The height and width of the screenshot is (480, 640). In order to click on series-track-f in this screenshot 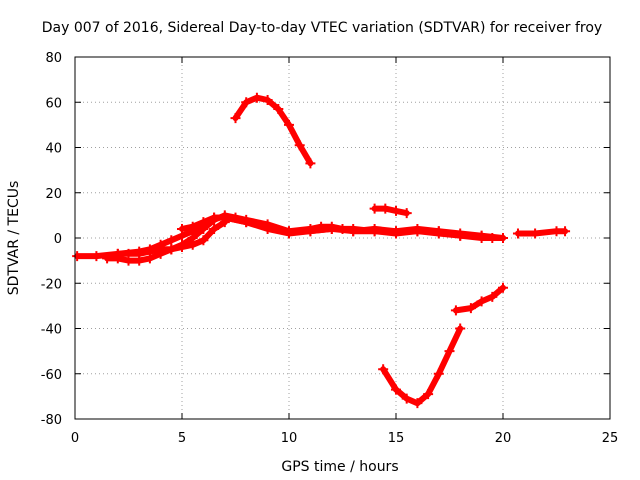, I will do `click(390, 211)`.